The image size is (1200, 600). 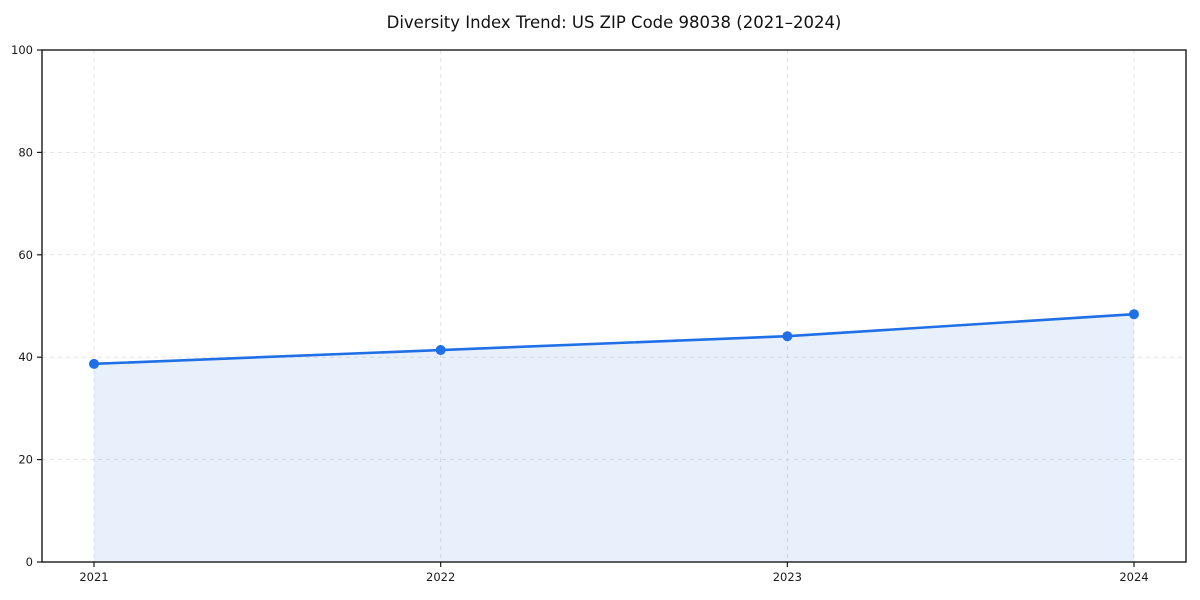 I want to click on y-tick-label: 100, so click(x=22, y=50).